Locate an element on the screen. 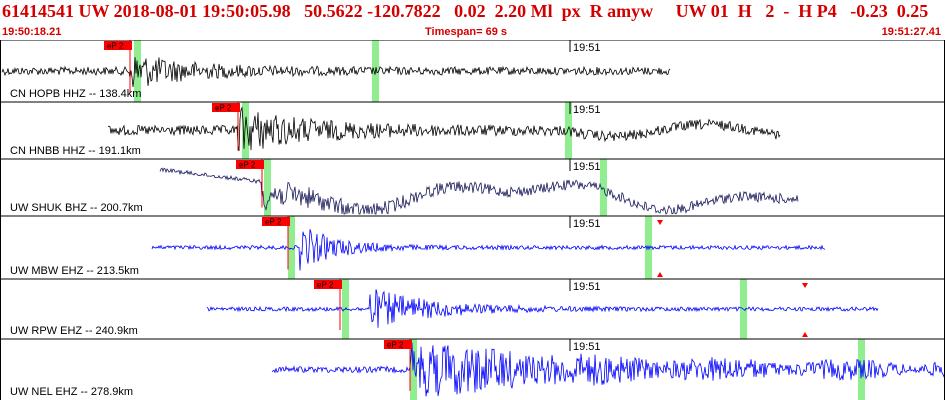  trace-label: UW SHUK BHZ -- 200.7km is located at coordinates (76, 208).